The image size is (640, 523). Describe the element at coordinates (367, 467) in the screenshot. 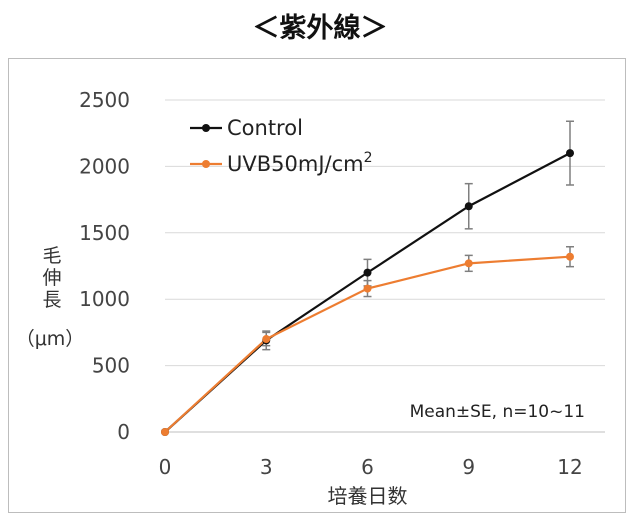

I see `x-tick-label: 6` at that location.